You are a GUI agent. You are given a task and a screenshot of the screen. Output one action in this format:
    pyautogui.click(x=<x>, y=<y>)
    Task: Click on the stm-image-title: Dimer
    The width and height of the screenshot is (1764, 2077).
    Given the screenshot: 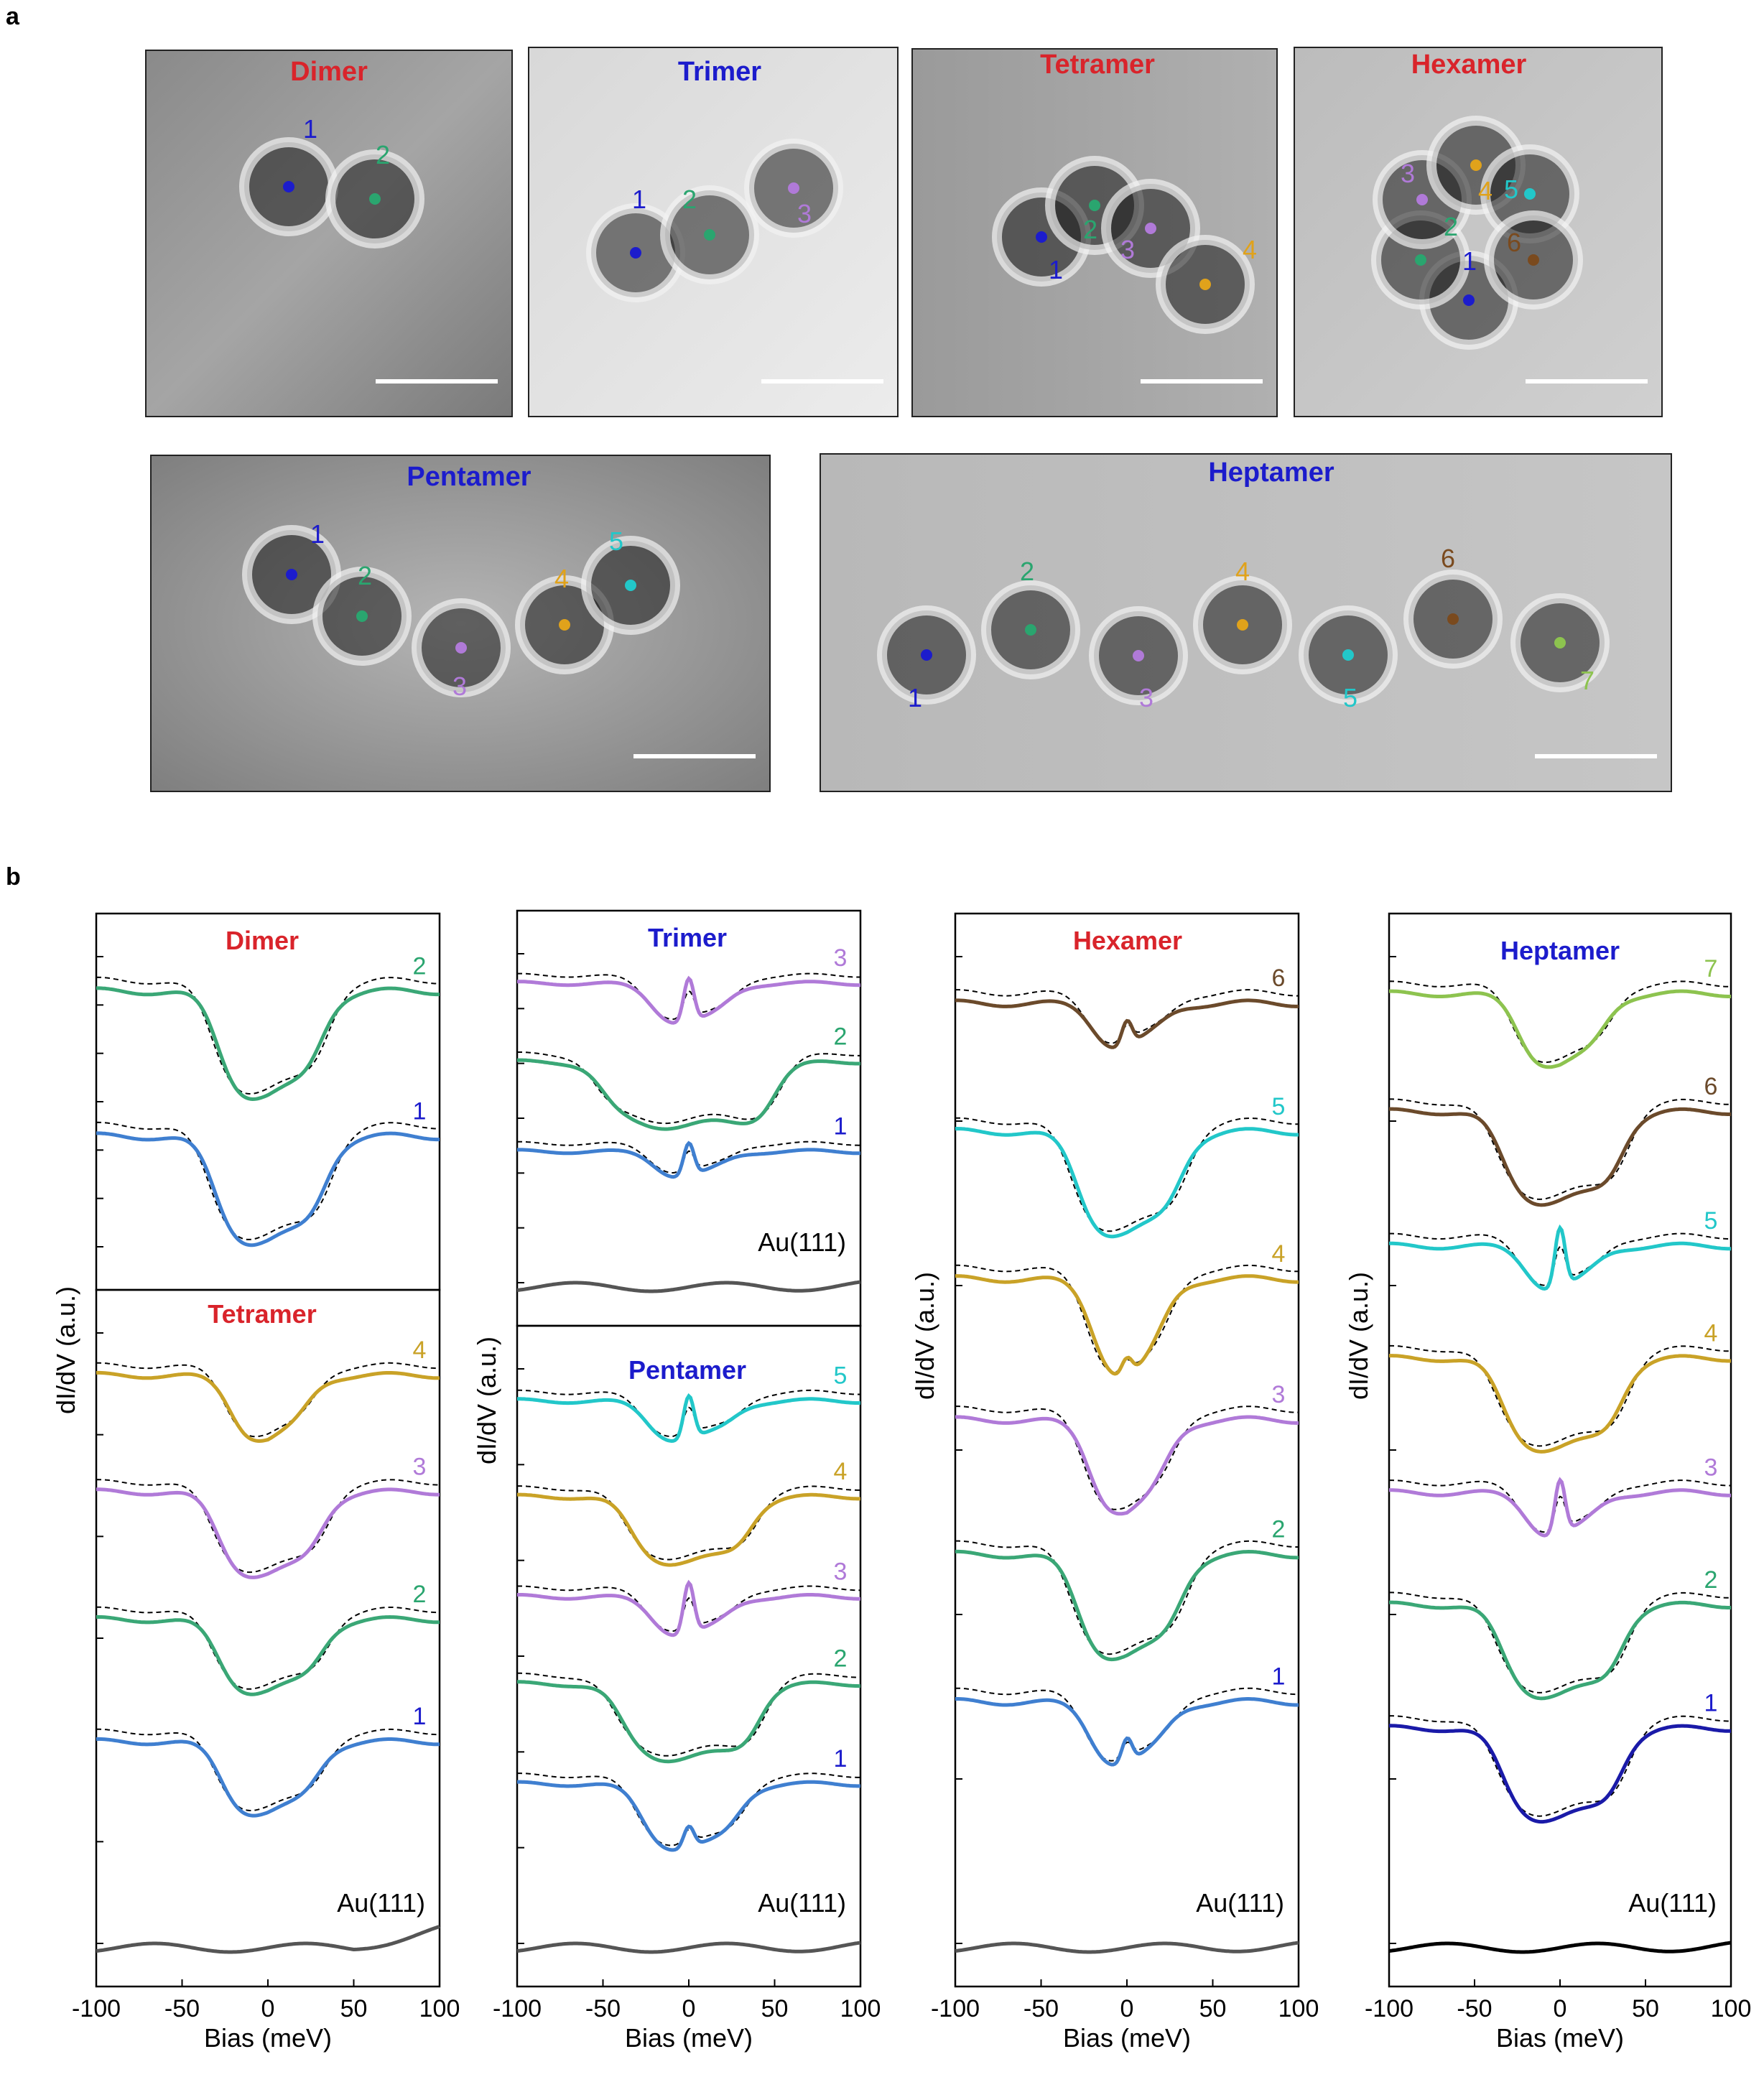 What is the action you would take?
    pyautogui.click(x=329, y=72)
    